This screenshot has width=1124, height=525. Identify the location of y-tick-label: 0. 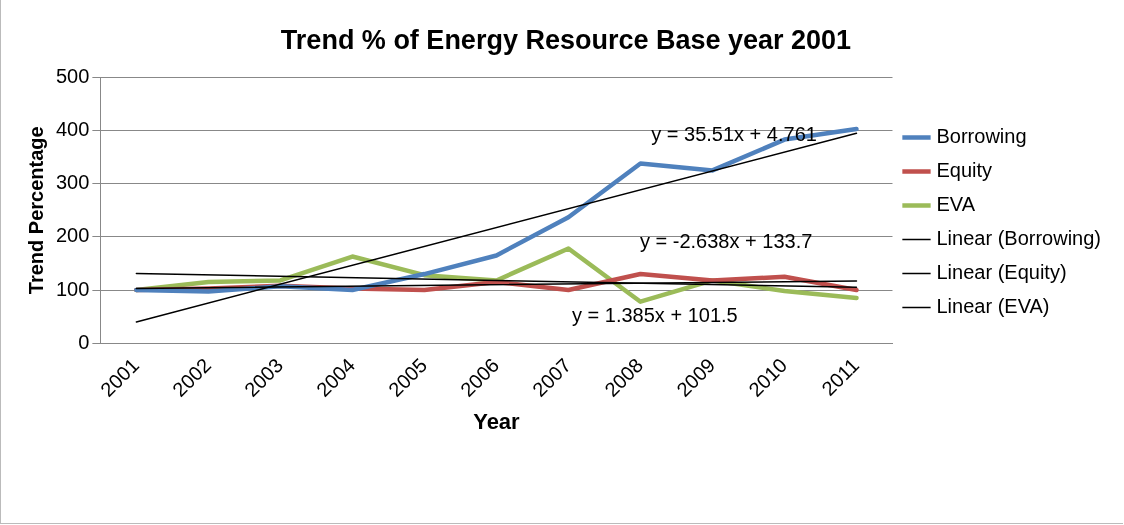
(84, 341).